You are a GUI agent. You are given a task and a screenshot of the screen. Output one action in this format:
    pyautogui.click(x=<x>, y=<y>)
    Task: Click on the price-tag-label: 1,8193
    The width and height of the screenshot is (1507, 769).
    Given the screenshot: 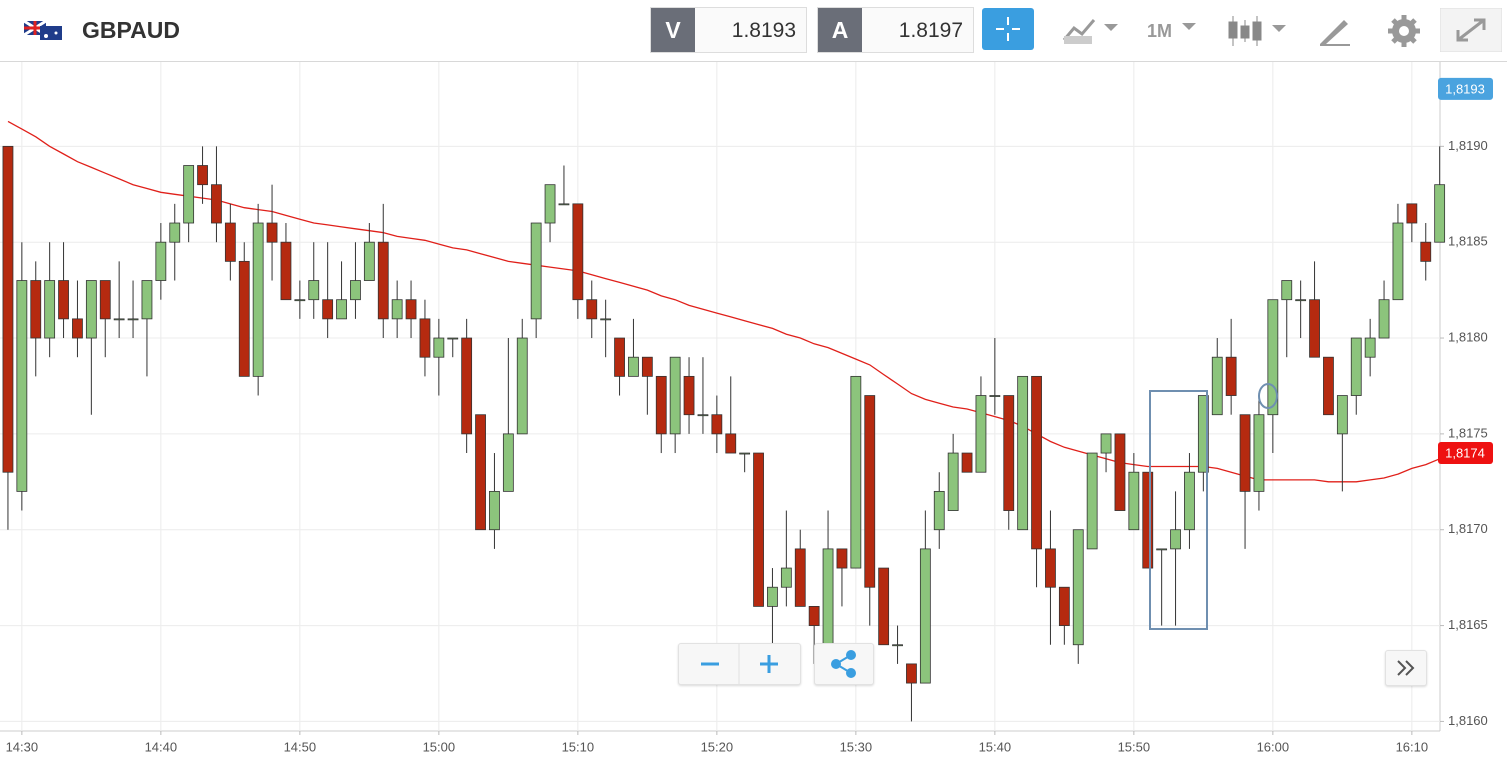 What is the action you would take?
    pyautogui.click(x=1465, y=88)
    